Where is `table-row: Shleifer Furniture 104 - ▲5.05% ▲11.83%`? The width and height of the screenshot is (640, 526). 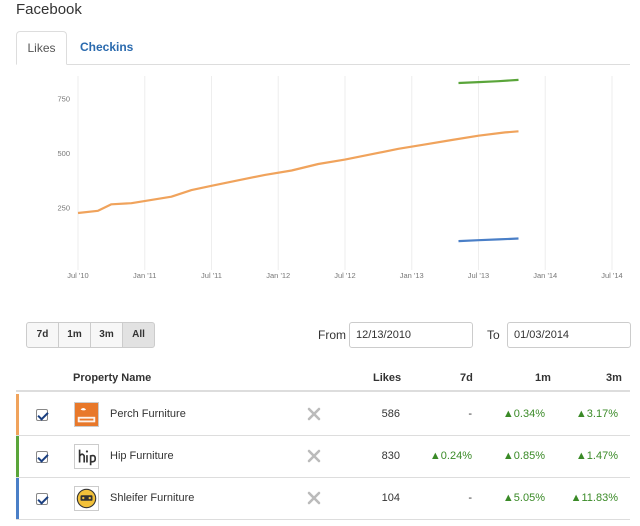 table-row: Shleifer Furniture 104 - ▲5.05% ▲11.83% is located at coordinates (323, 499).